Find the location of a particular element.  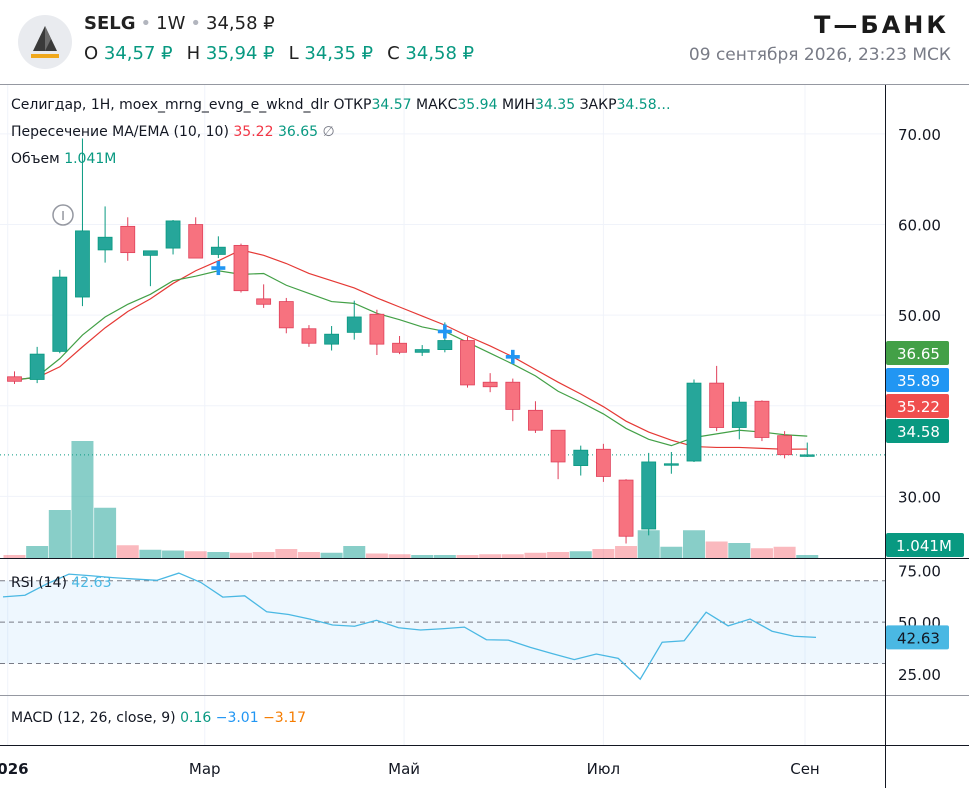

seligdar-logo-icon is located at coordinates (45, 42).